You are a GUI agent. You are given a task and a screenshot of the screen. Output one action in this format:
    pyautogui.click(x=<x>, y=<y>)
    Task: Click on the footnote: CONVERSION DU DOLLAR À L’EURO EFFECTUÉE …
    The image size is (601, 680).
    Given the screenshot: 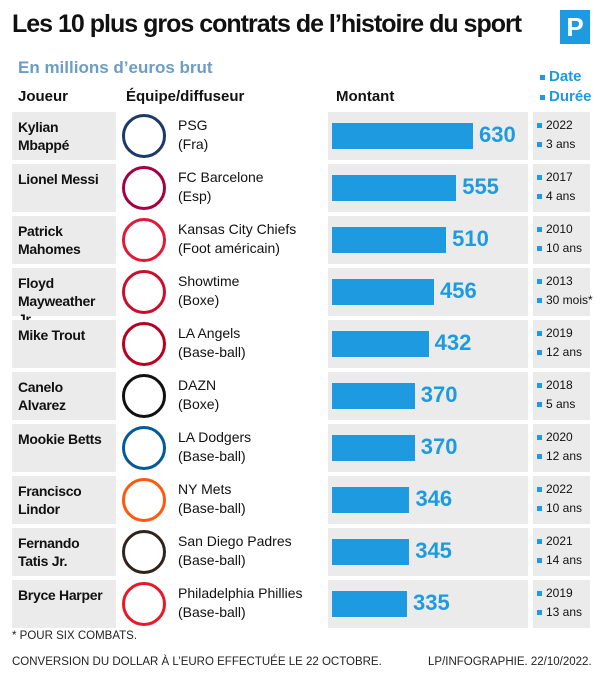 What is the action you would take?
    pyautogui.click(x=197, y=662)
    